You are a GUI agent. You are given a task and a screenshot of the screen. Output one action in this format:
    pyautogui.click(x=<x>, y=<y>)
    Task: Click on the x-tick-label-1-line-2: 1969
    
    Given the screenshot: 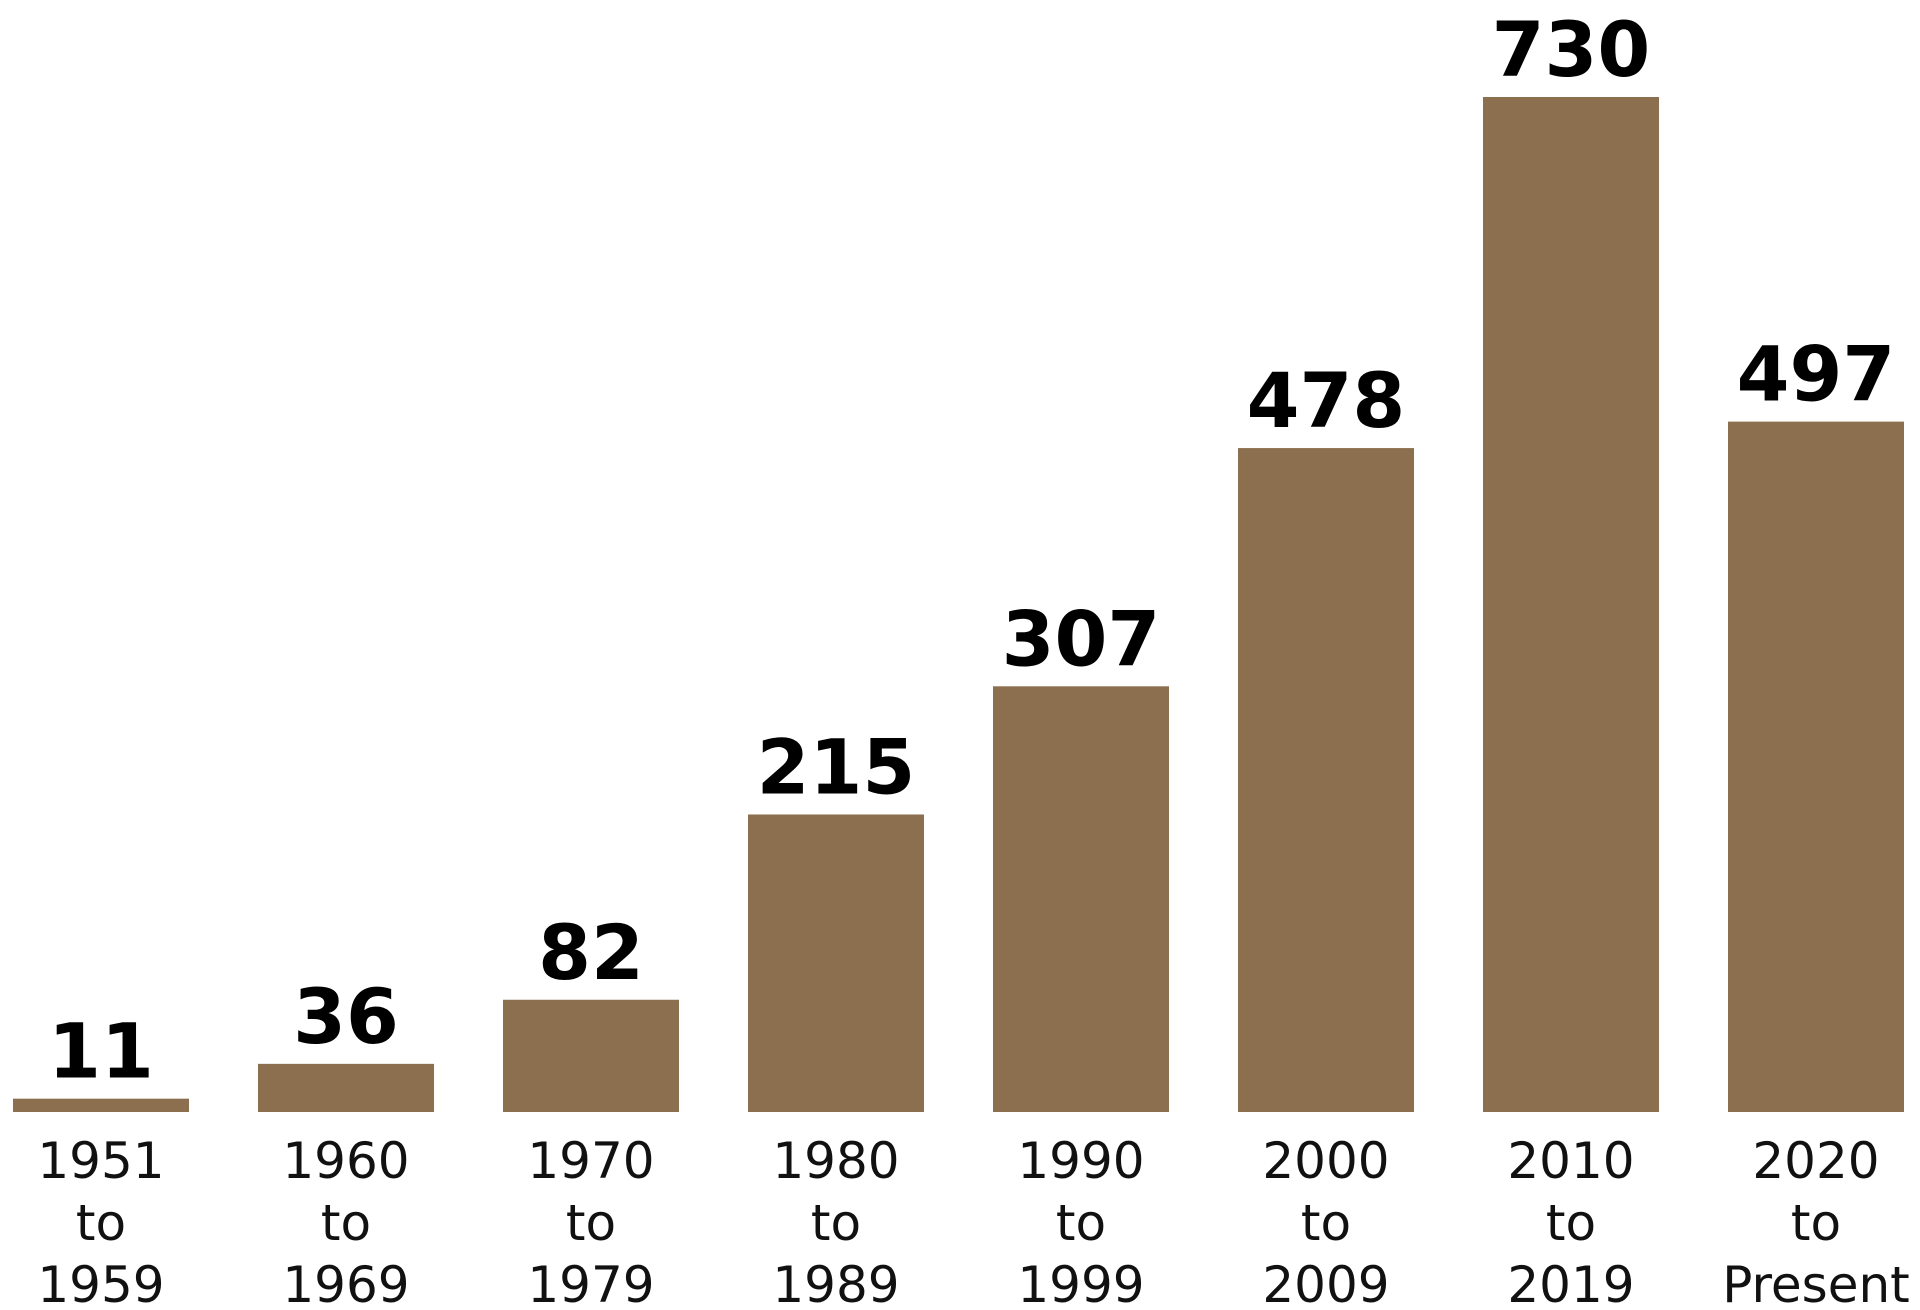 What is the action you would take?
    pyautogui.click(x=345, y=1283)
    